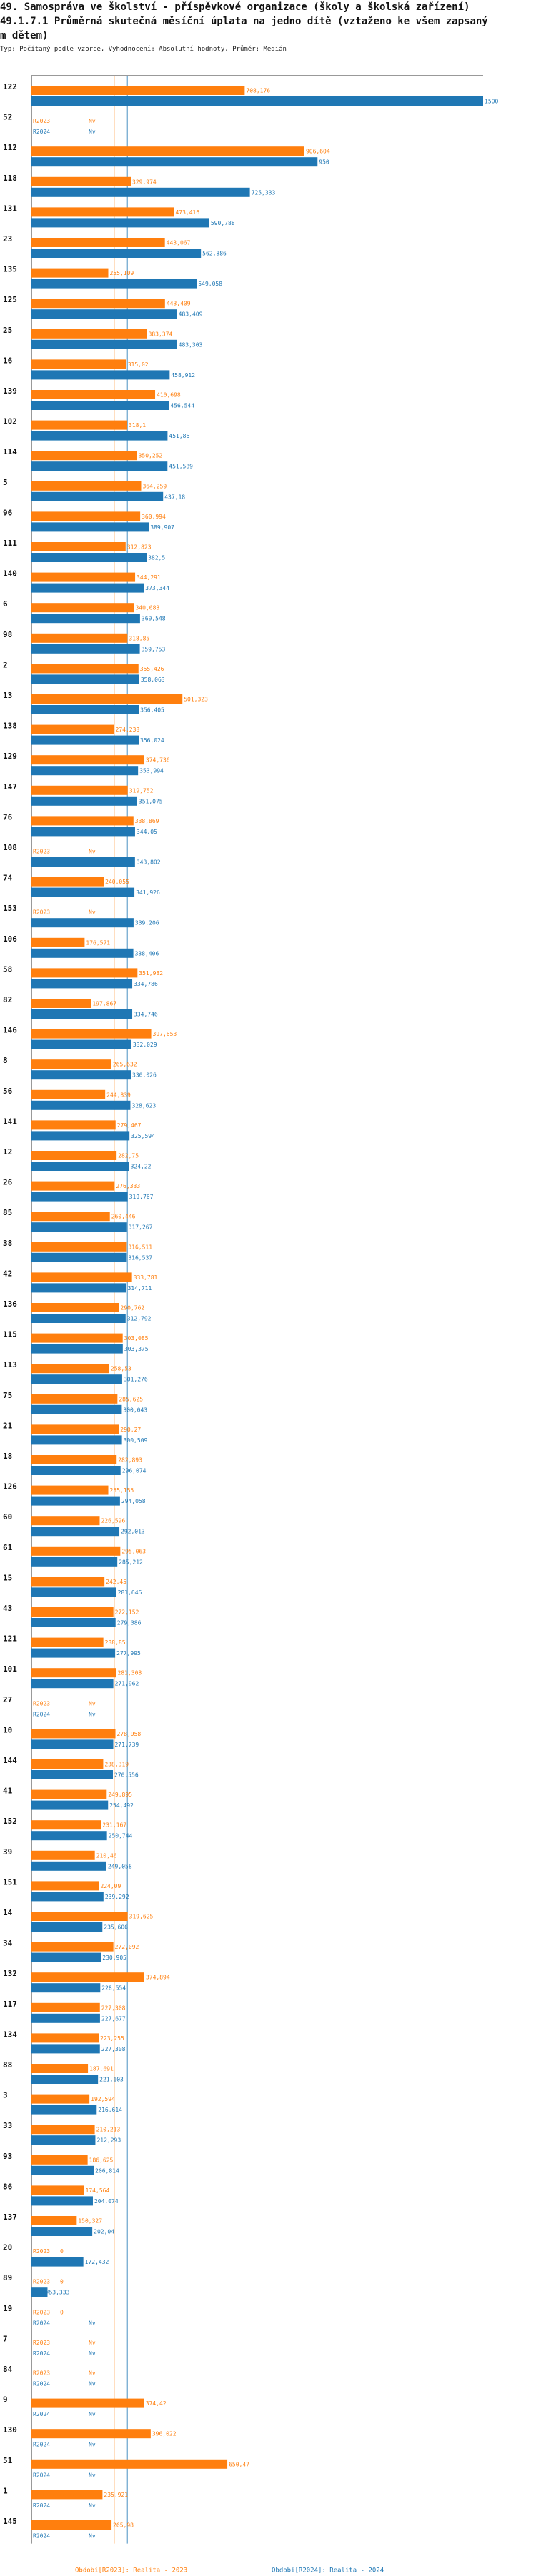 The image size is (536, 2576). Describe the element at coordinates (24, 36) in the screenshot. I see `chart-title-line-3: m dětem)` at that location.